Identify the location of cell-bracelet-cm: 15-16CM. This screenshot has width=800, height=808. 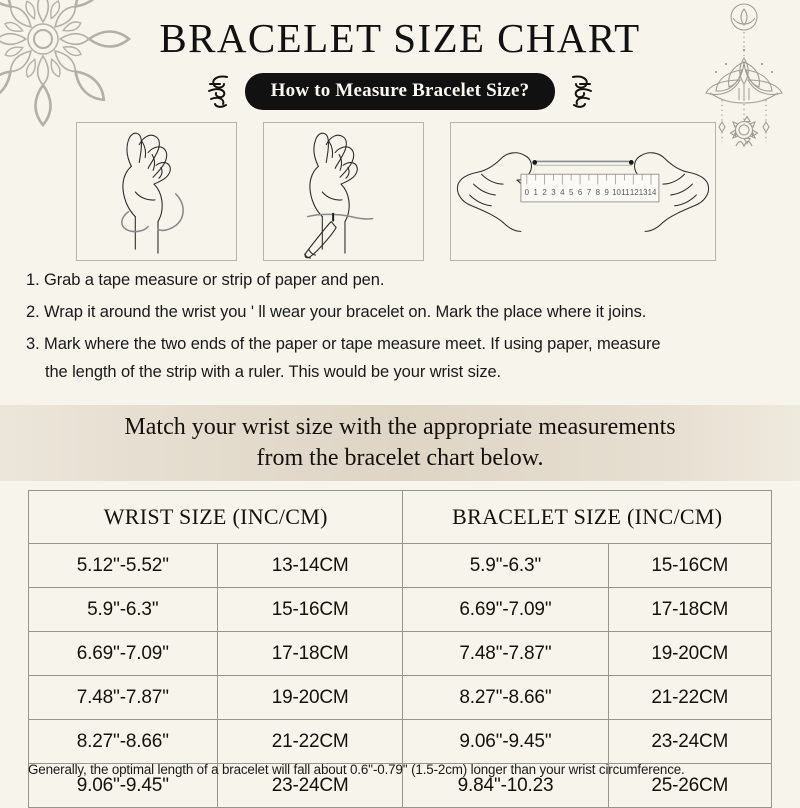
(690, 565).